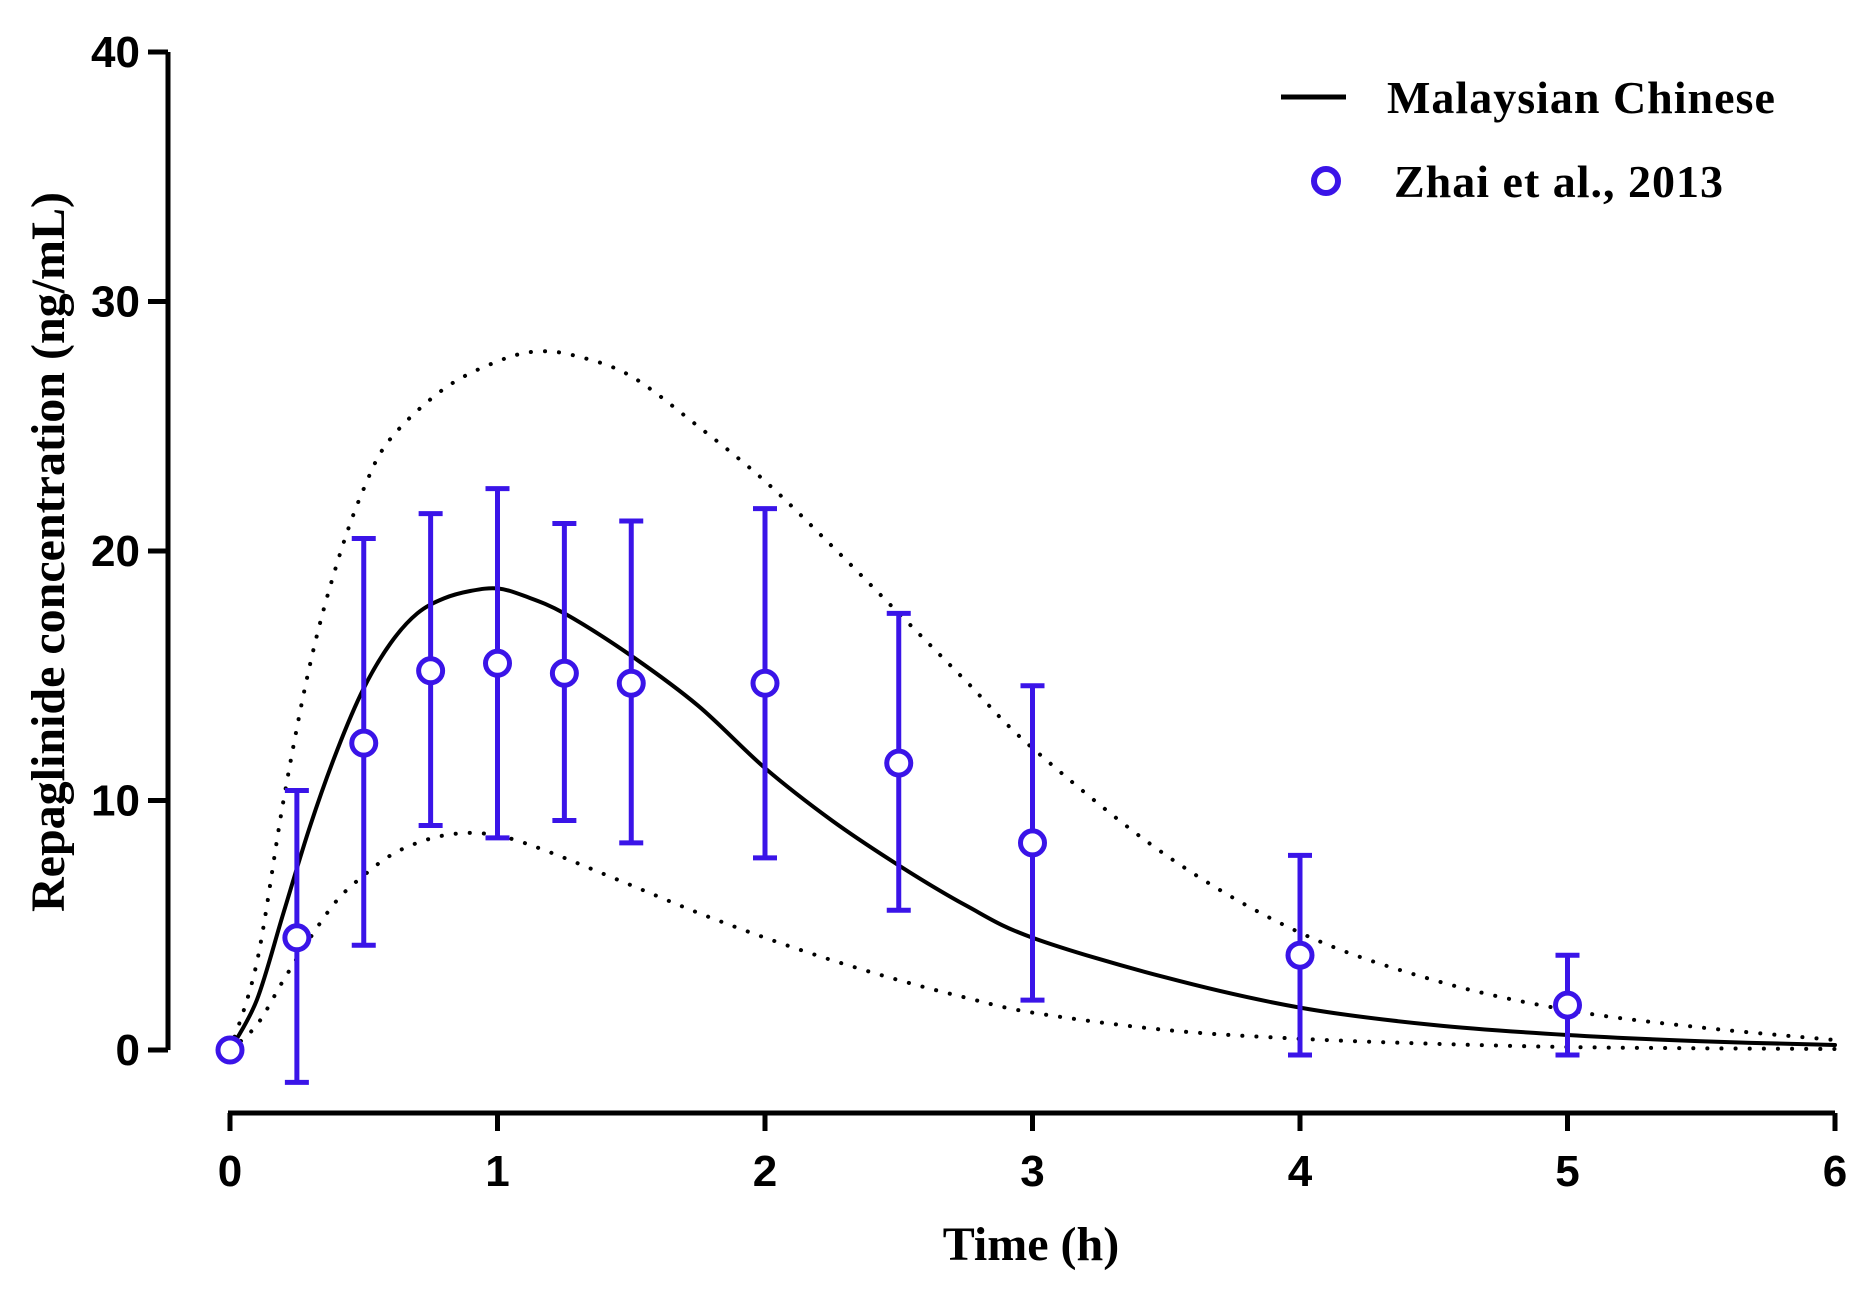  What do you see at coordinates (1559, 181) in the screenshot?
I see `legend-label-zhai: Zhai et al., 2013` at bounding box center [1559, 181].